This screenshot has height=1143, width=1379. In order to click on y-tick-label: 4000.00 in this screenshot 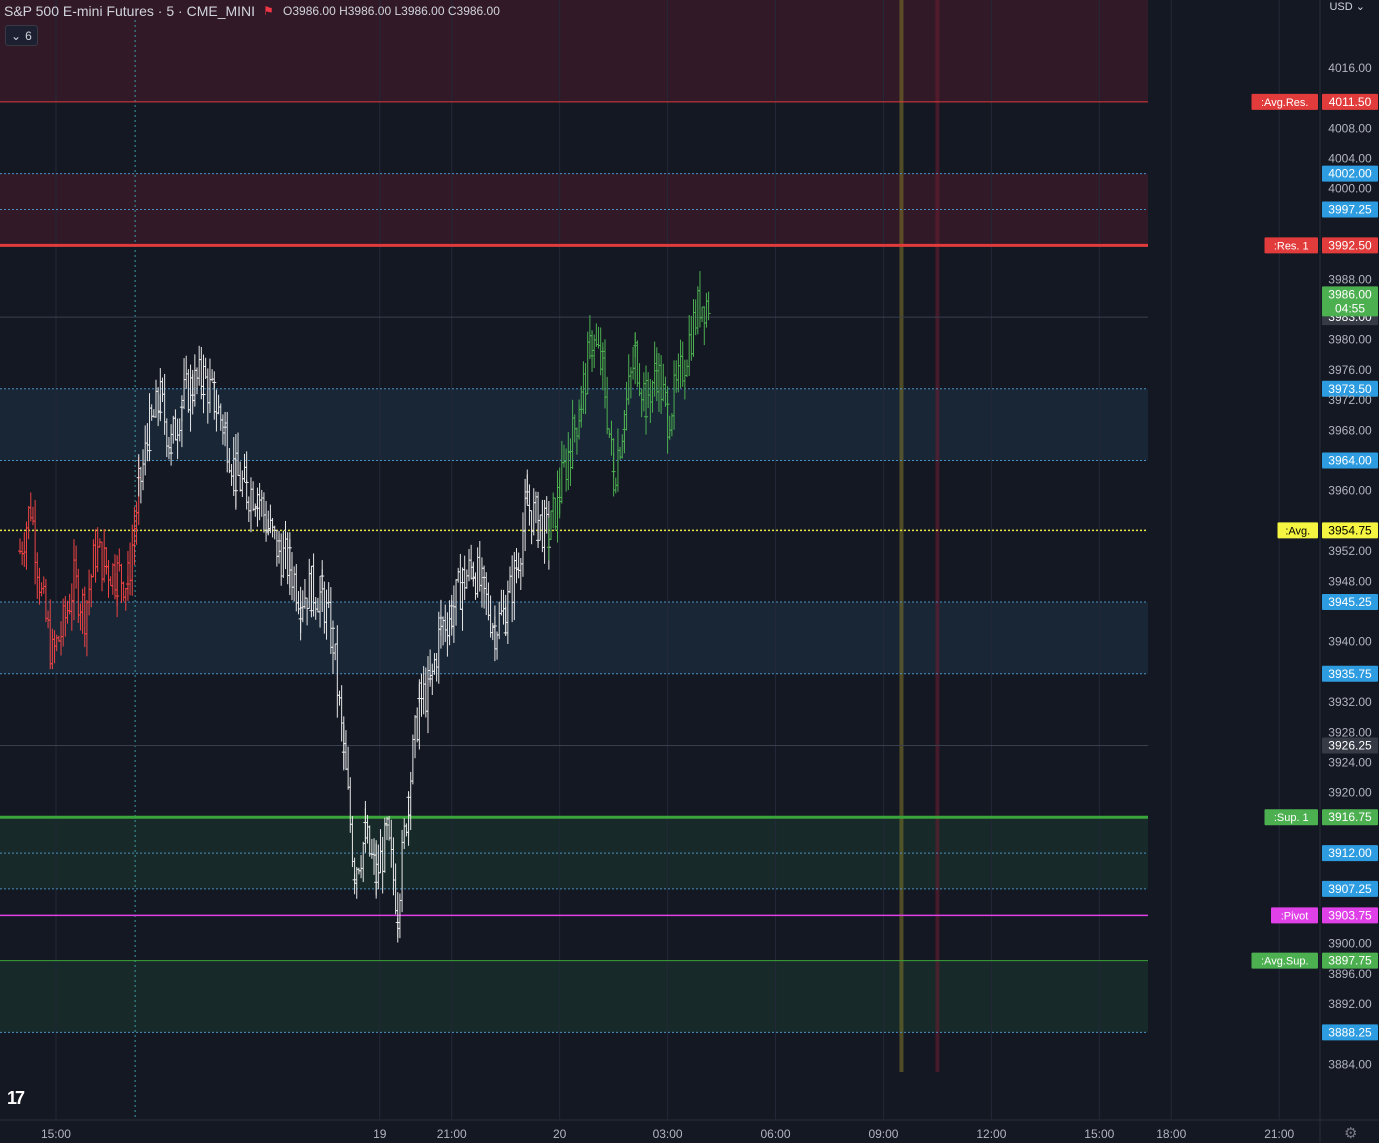, I will do `click(1350, 189)`.